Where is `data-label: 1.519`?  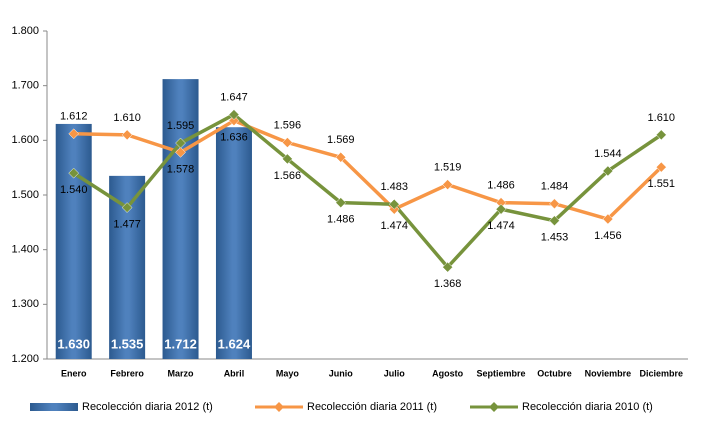 data-label: 1.519 is located at coordinates (448, 168).